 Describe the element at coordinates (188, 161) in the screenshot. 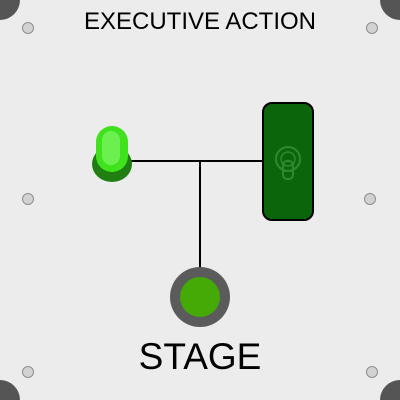

I see `wire-horizontal` at that location.